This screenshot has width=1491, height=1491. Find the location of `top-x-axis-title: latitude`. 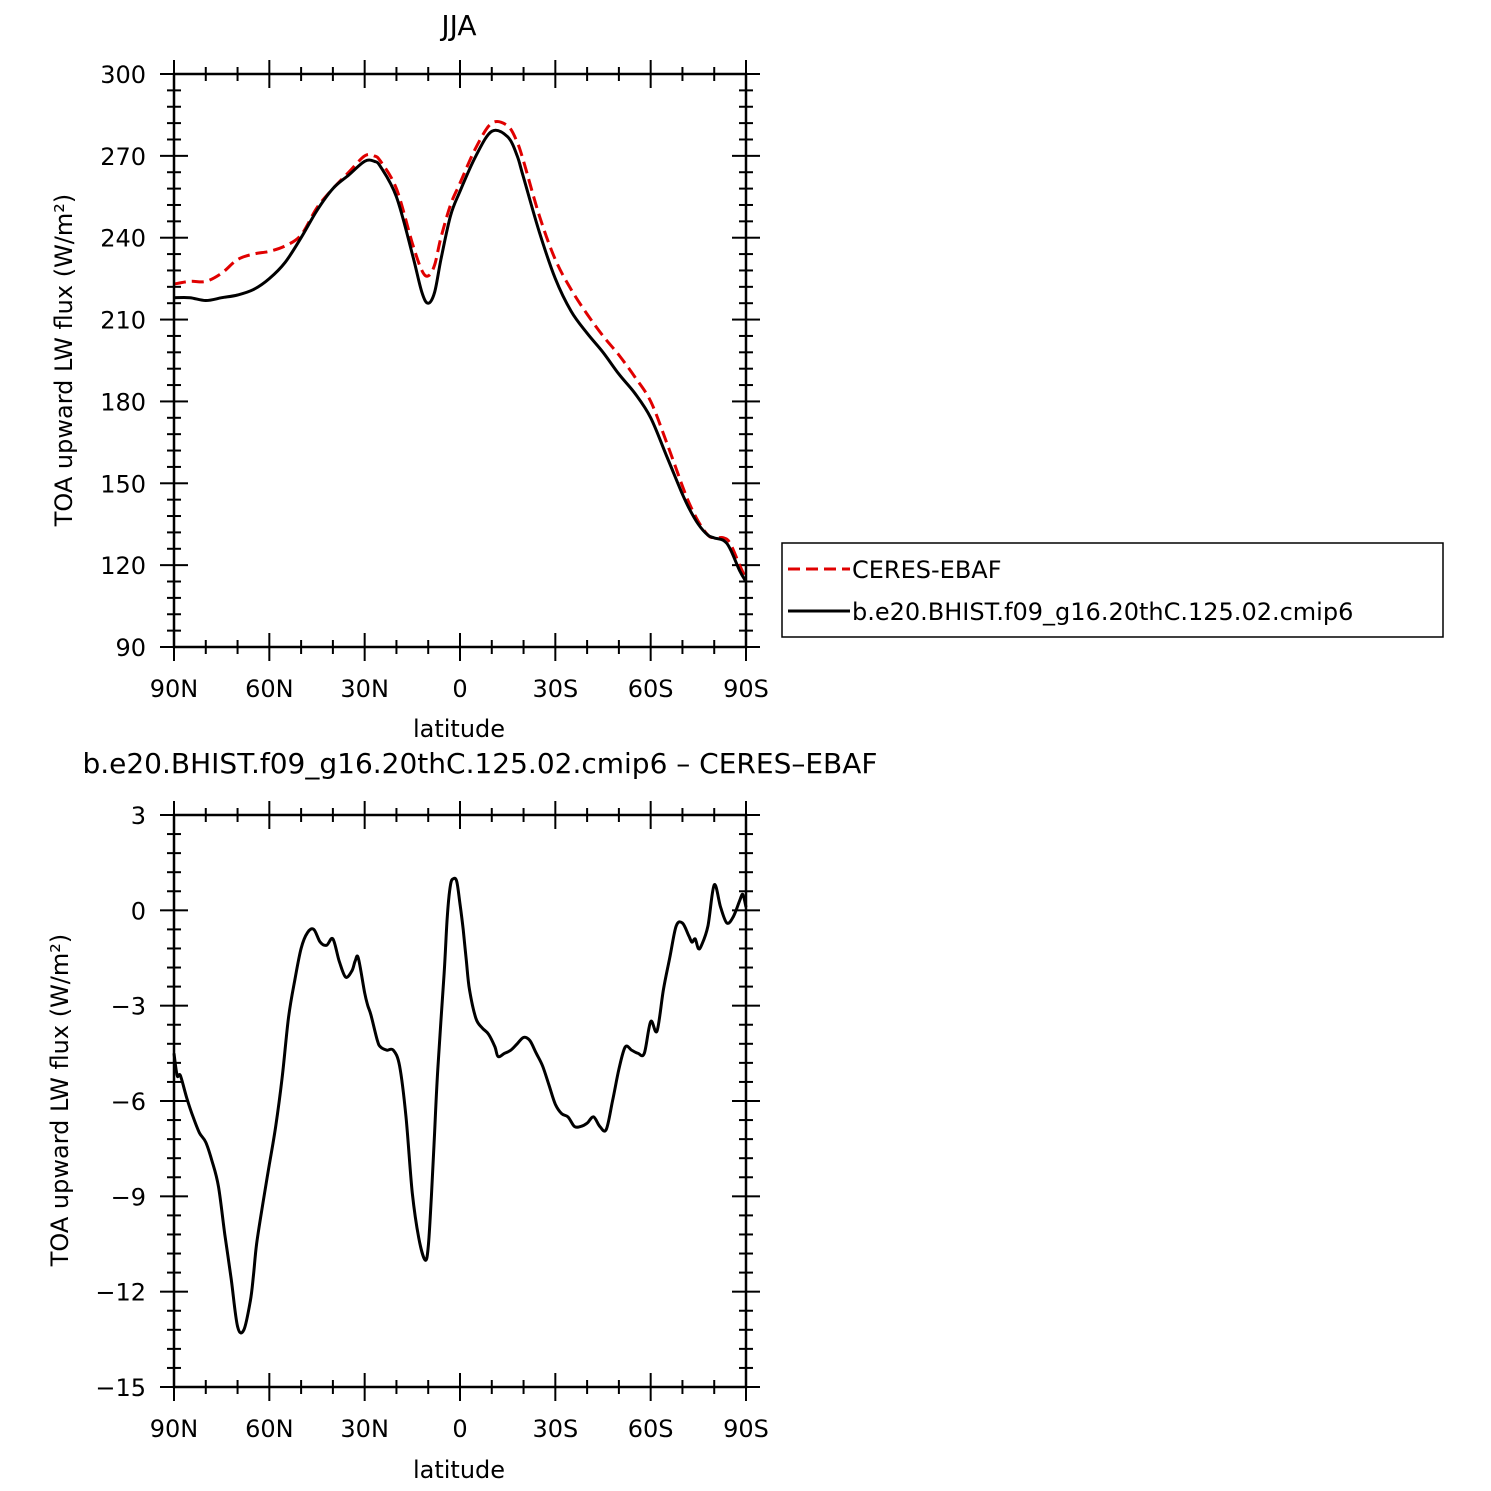

top-x-axis-title: latitude is located at coordinates (459, 729).